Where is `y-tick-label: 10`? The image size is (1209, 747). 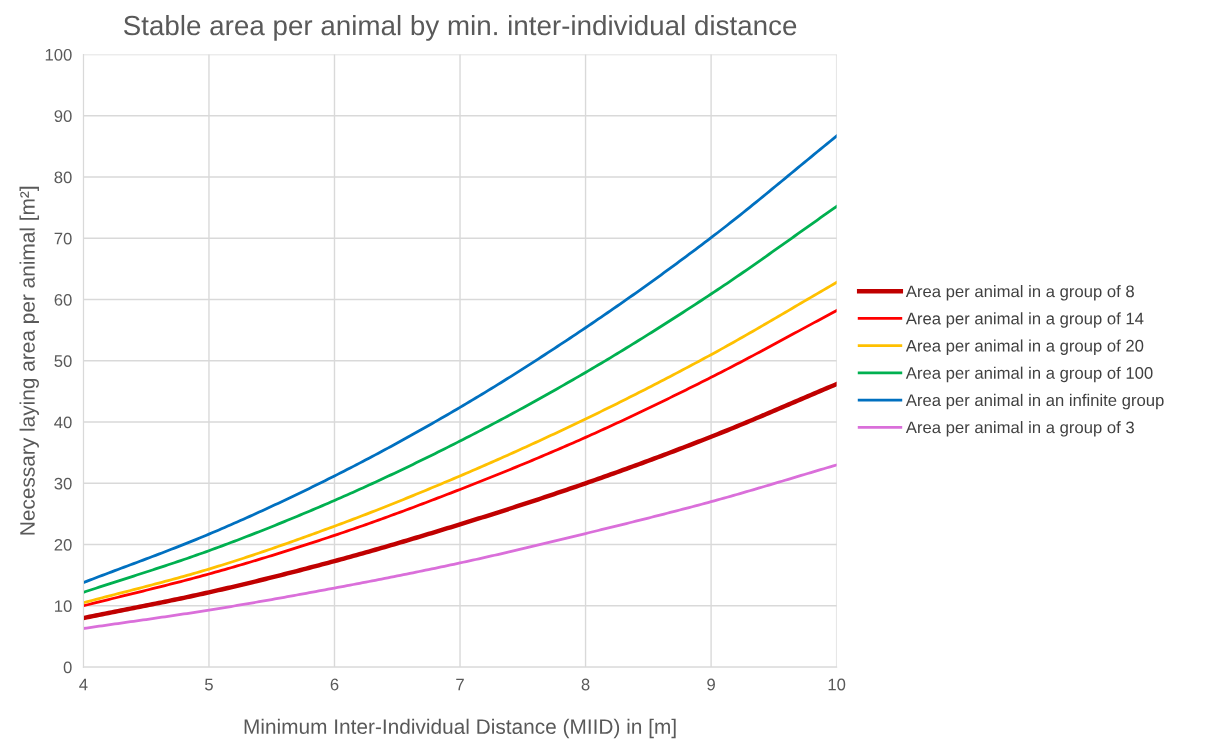 y-tick-label: 10 is located at coordinates (63, 606).